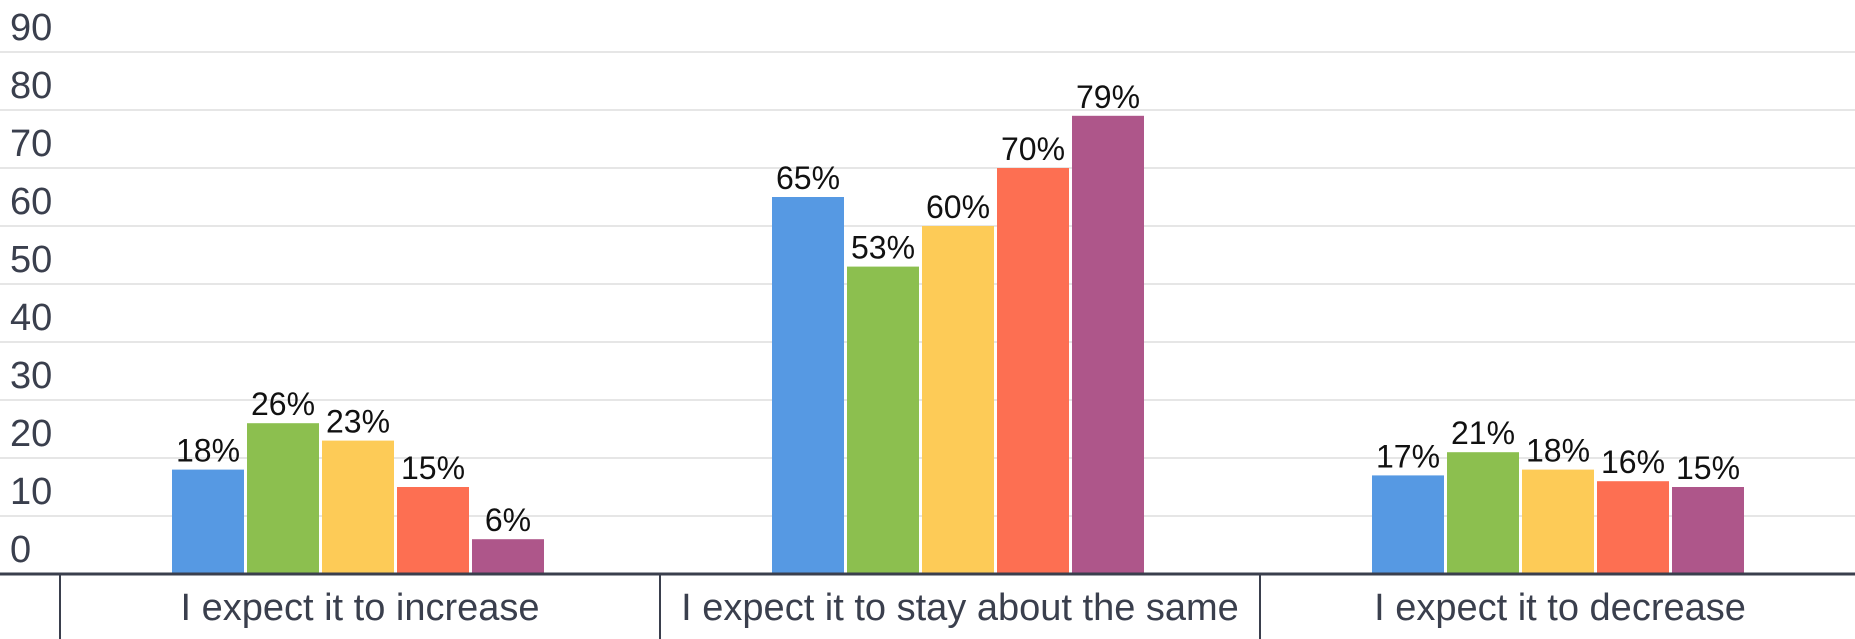  I want to click on y-tick-label: 70, so click(31, 144).